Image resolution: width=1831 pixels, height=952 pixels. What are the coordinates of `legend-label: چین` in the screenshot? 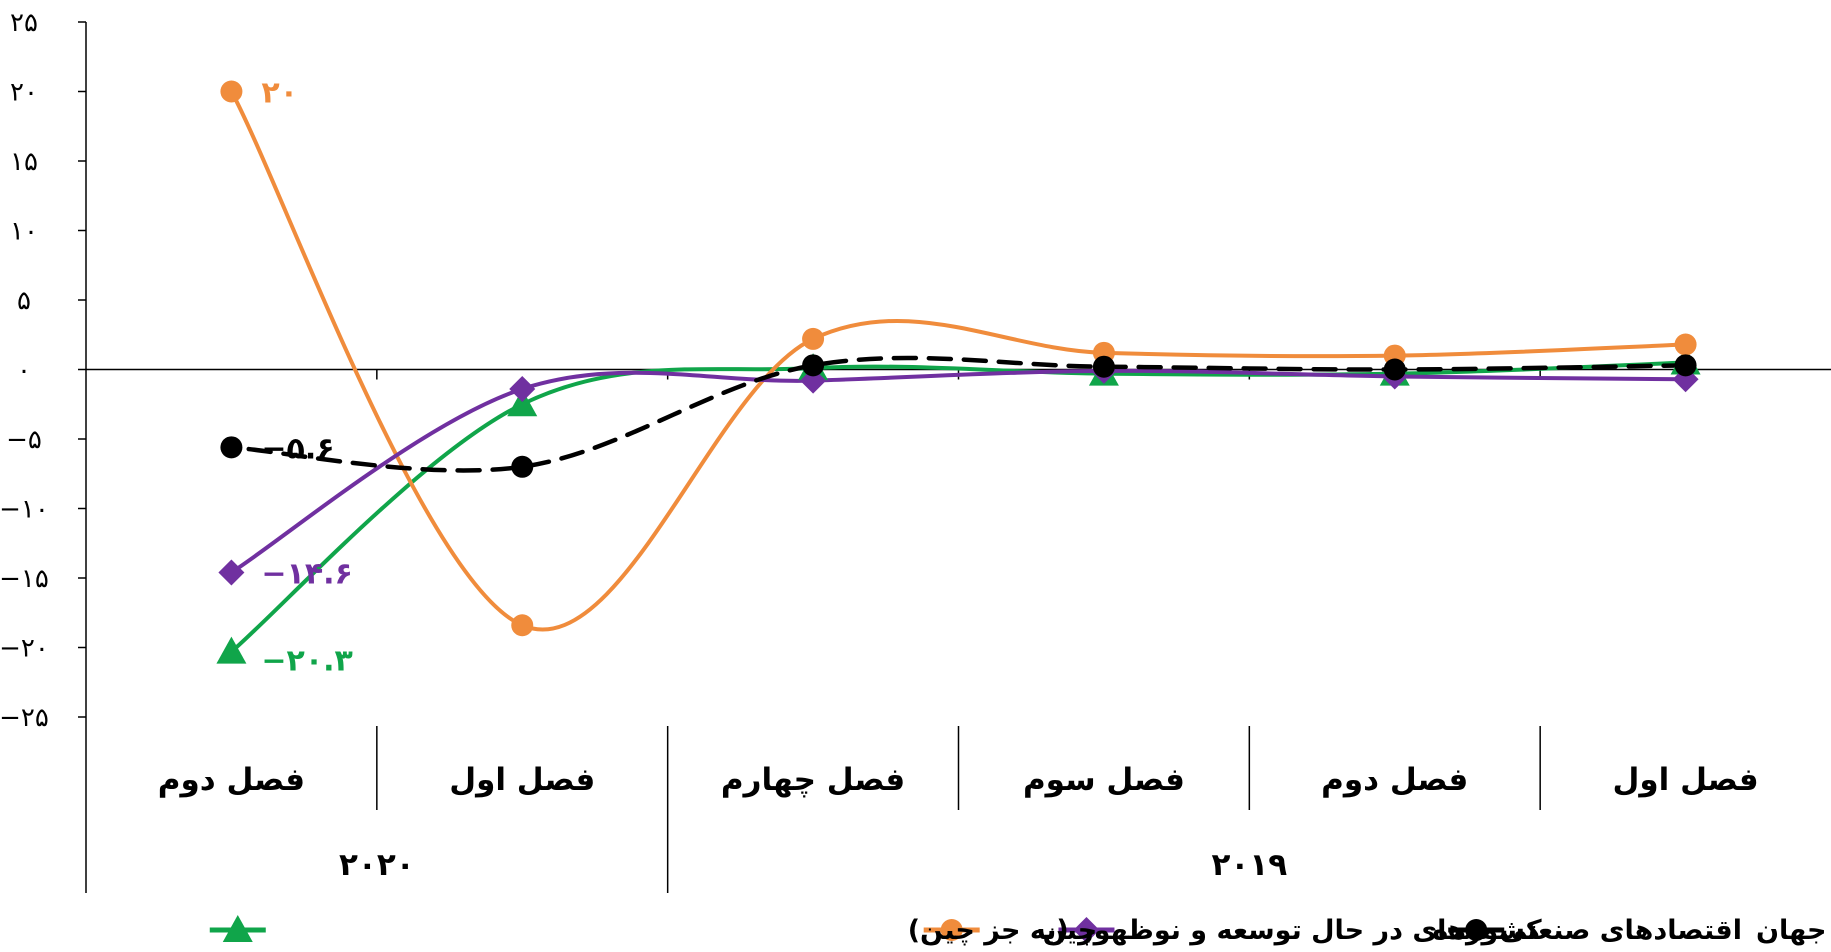 It's located at (1069, 930).